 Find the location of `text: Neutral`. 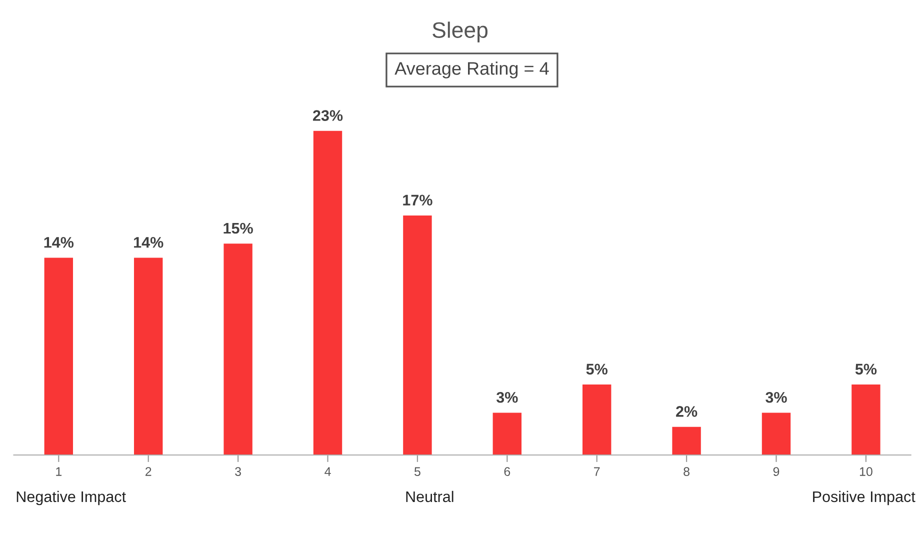

text: Neutral is located at coordinates (430, 496).